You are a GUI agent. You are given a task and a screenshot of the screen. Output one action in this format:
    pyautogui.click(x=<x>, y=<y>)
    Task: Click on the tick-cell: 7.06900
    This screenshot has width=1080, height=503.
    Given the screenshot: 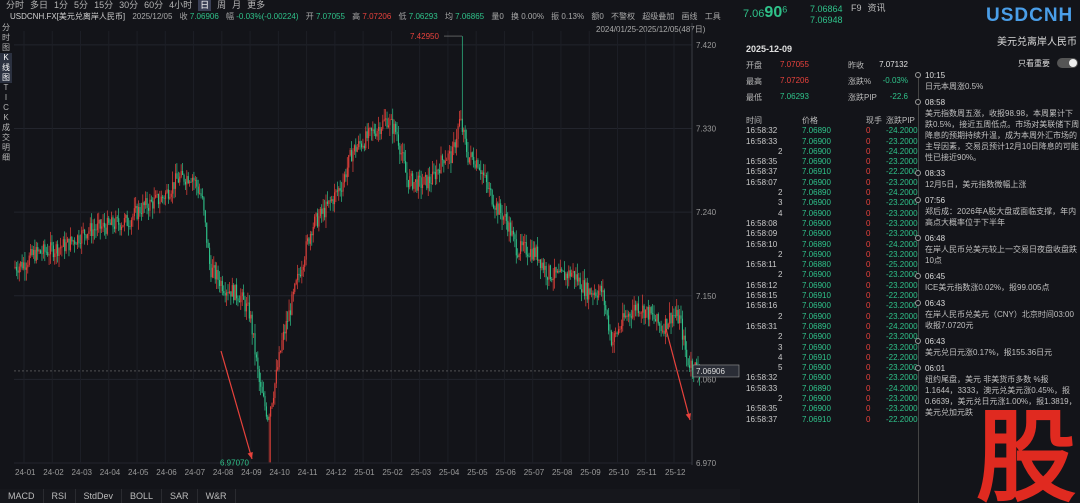 What is the action you would take?
    pyautogui.click(x=816, y=213)
    